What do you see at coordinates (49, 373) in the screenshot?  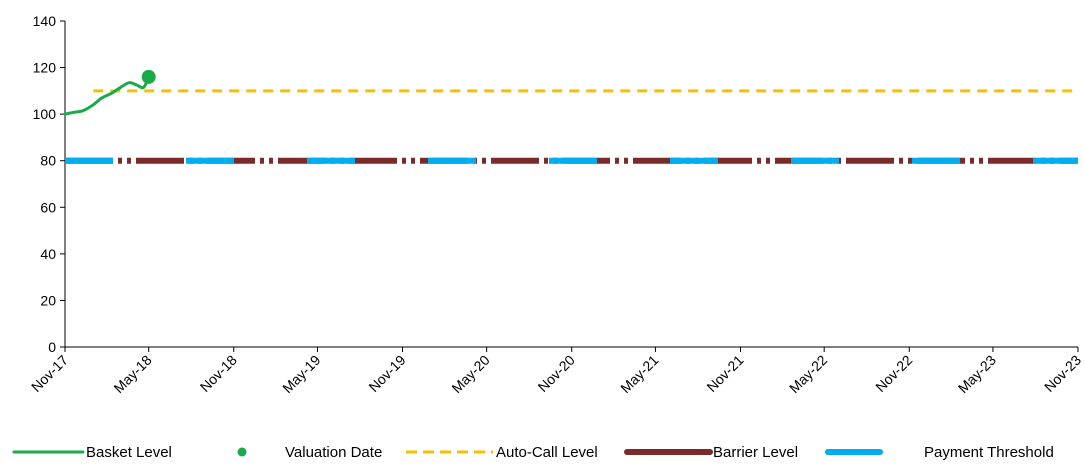 I see `x-tick-label: Nov-17` at bounding box center [49, 373].